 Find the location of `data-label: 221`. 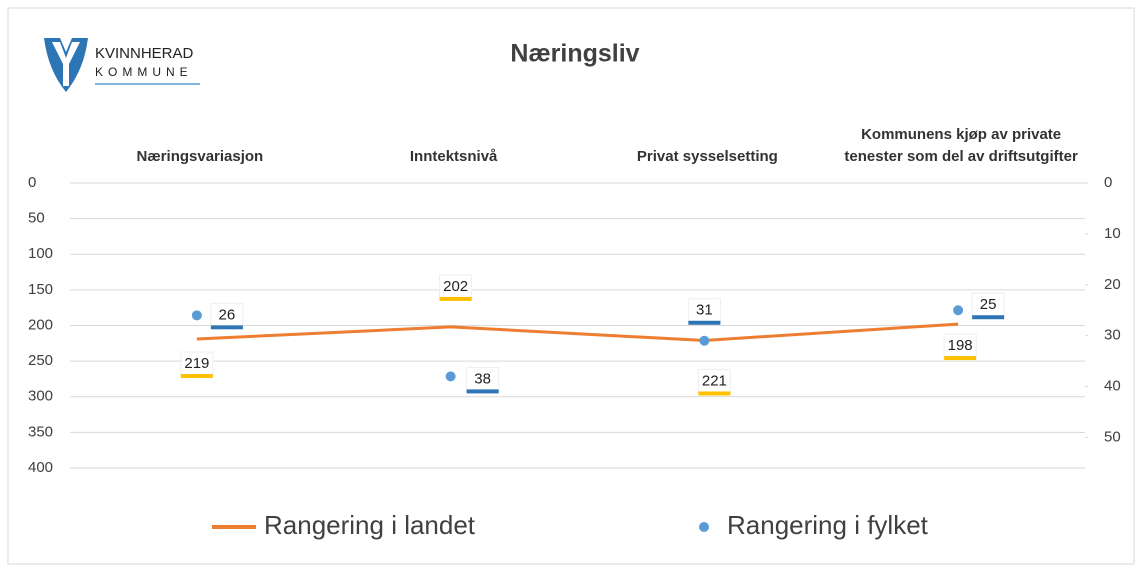

data-label: 221 is located at coordinates (714, 382).